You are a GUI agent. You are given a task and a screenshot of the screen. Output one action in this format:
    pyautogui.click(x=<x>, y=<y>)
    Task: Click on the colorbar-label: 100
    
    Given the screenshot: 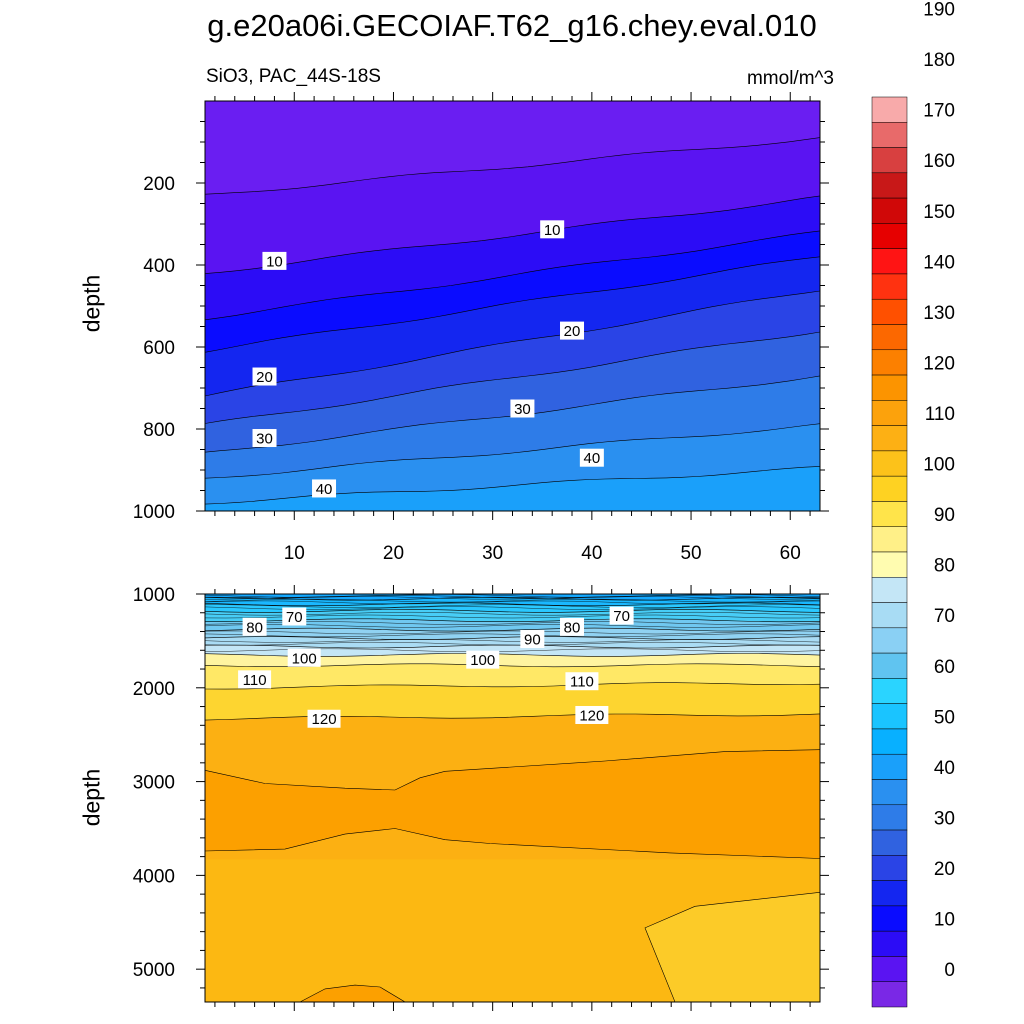 What is the action you would take?
    pyautogui.click(x=939, y=465)
    